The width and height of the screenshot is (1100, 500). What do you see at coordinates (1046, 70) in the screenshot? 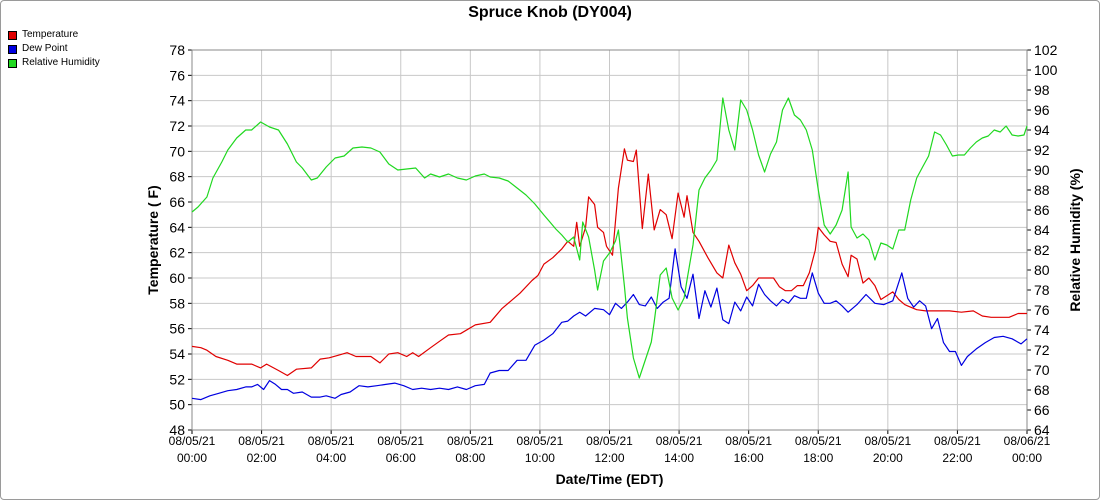
I see `y2-tick-label: 100` at bounding box center [1046, 70].